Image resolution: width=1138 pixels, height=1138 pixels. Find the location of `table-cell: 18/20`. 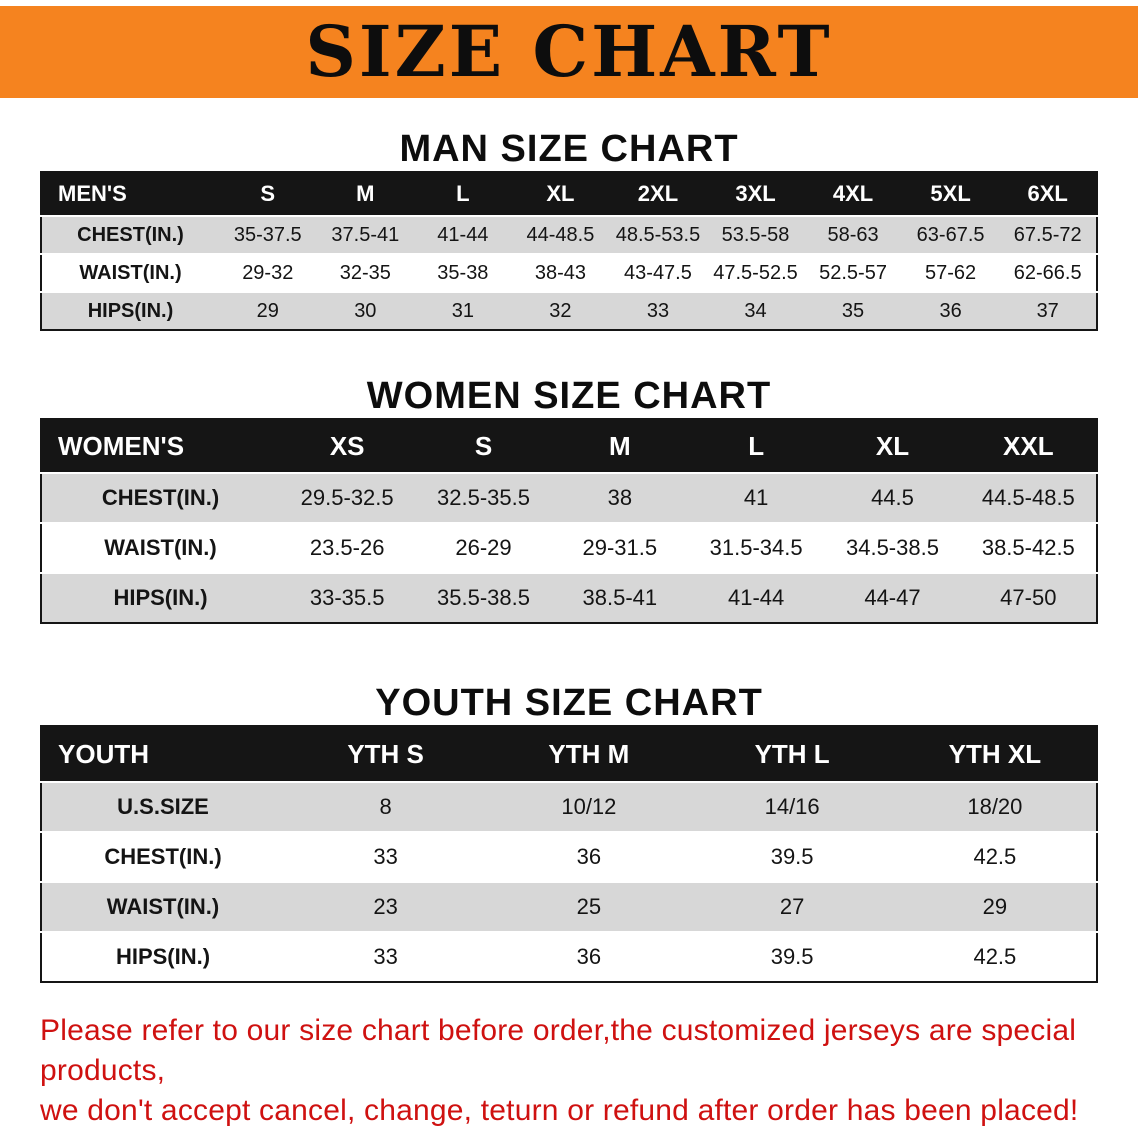

table-cell: 18/20 is located at coordinates (995, 806).